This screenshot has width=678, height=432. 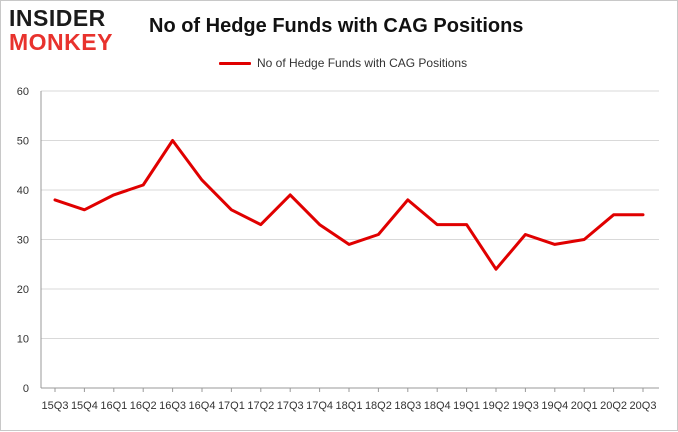 I want to click on logo-line-2: MONKEY, so click(x=61, y=42).